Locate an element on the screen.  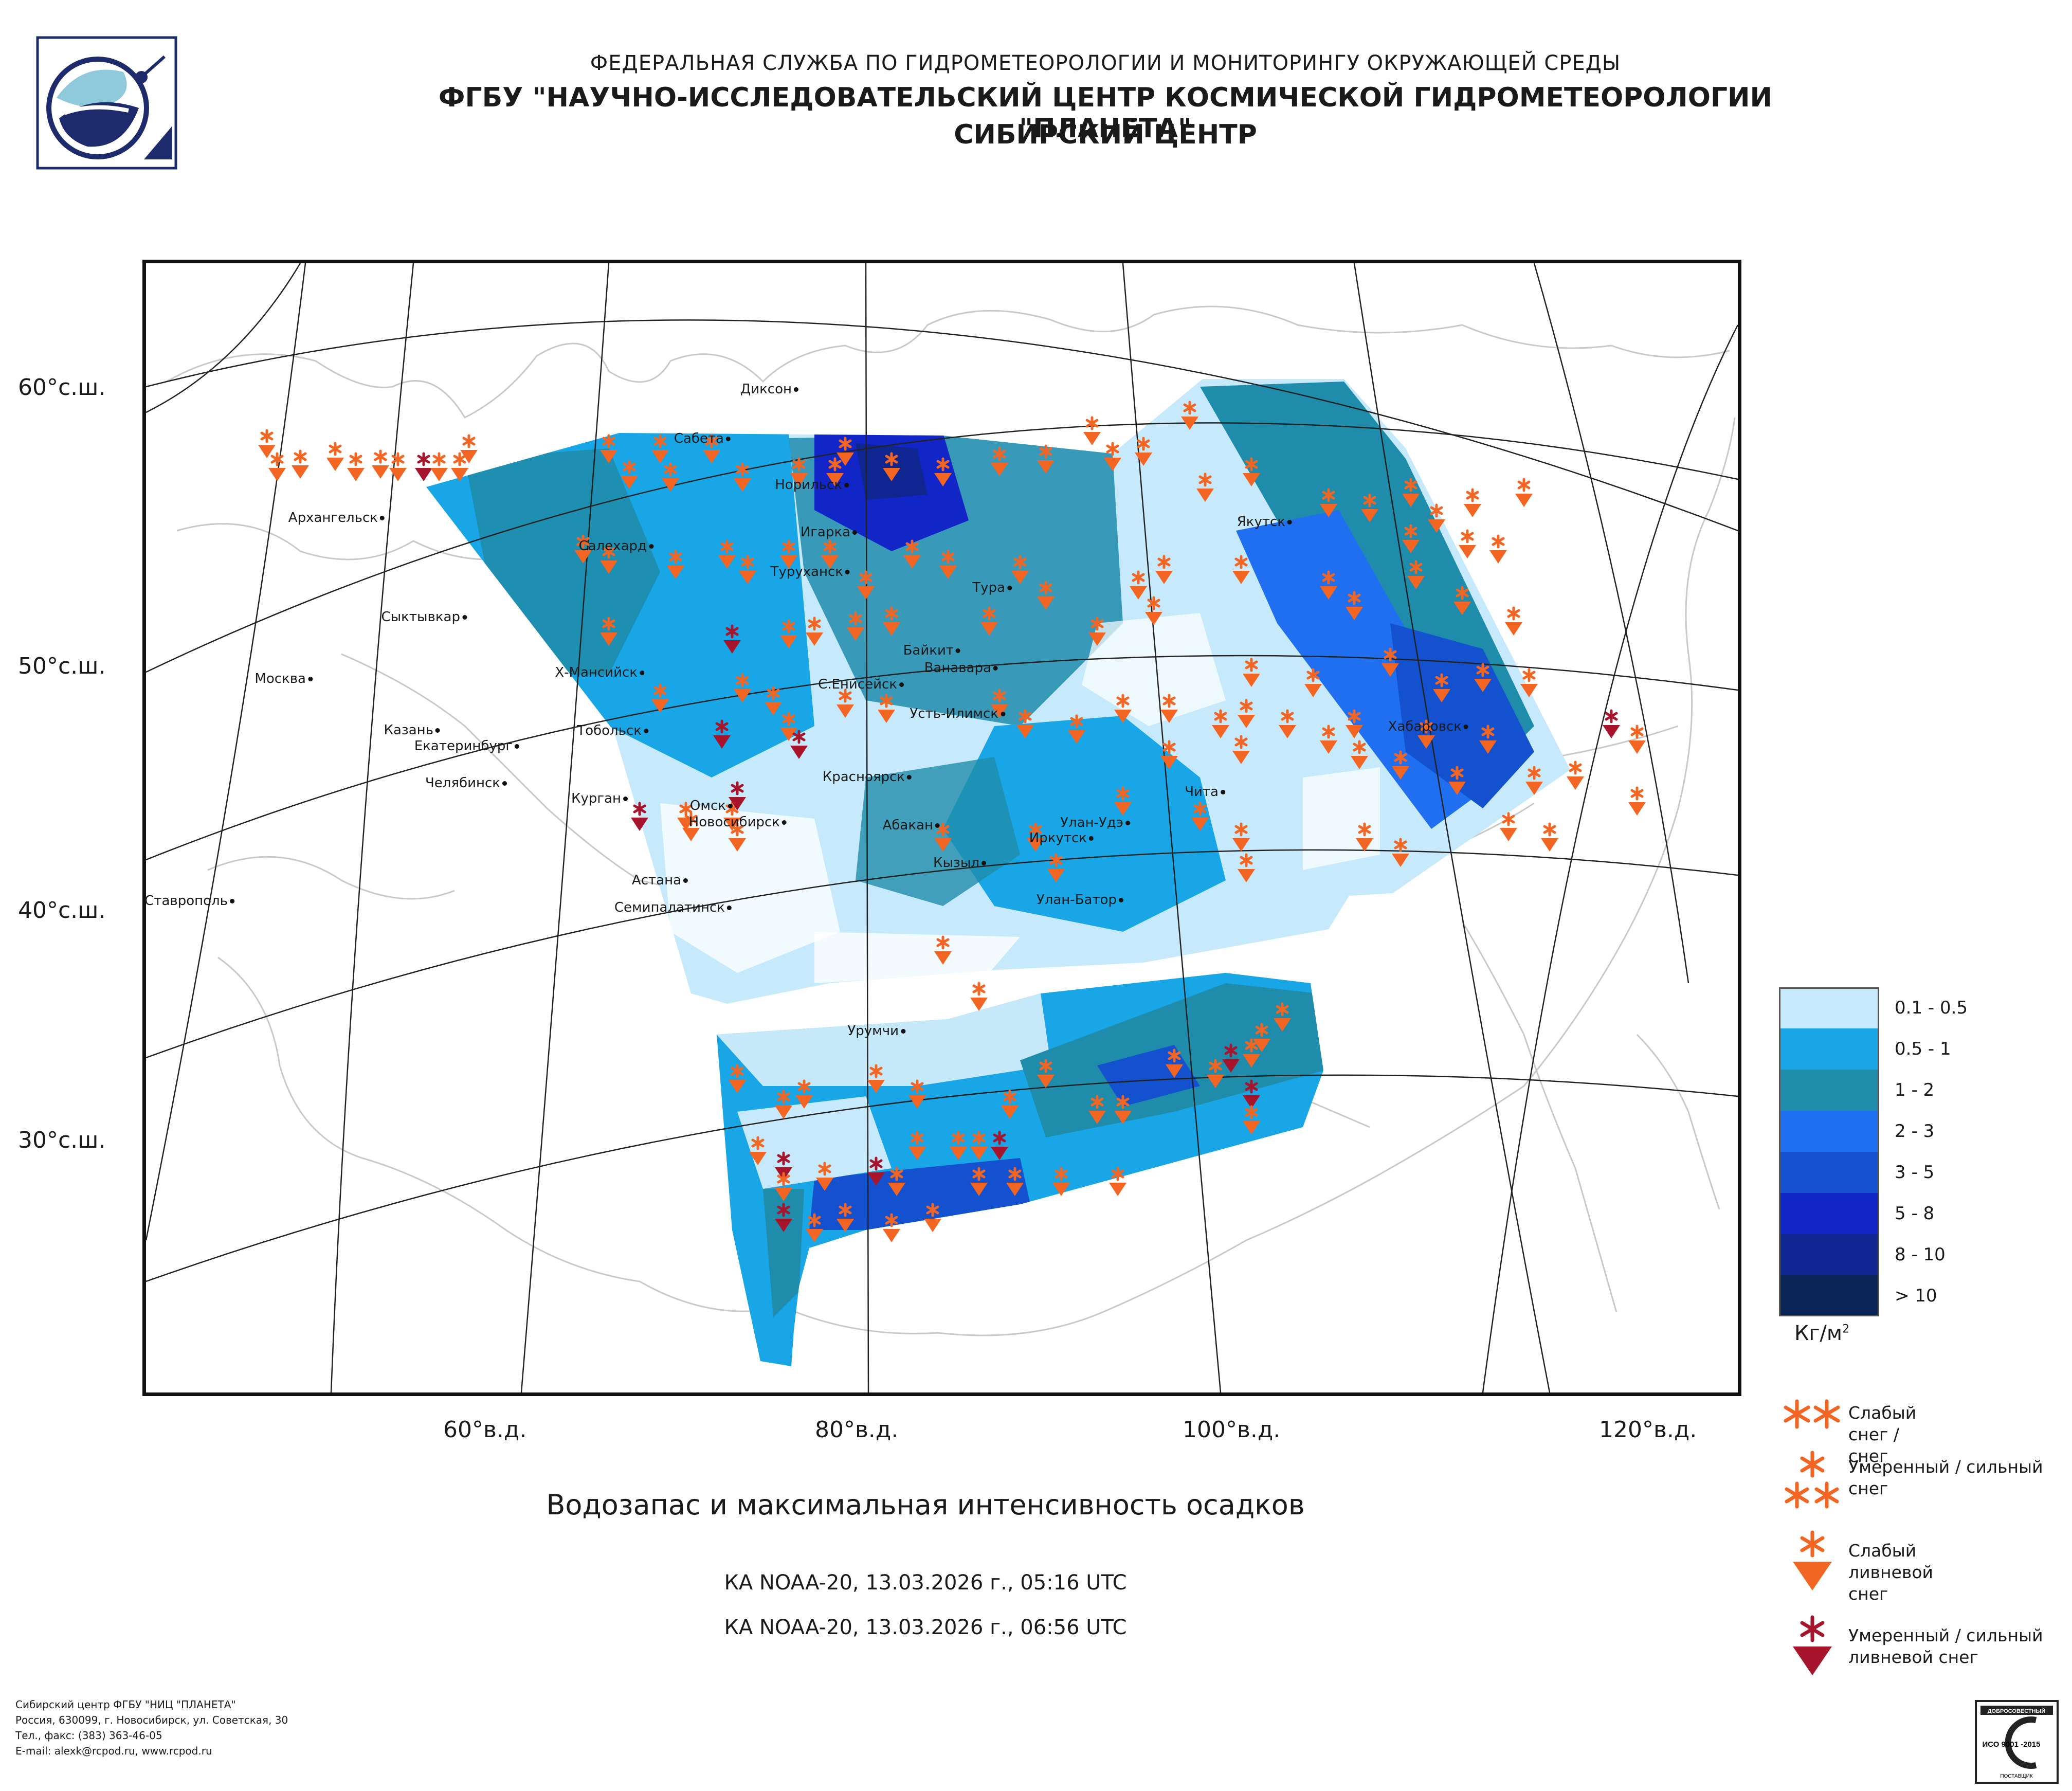
city-label: Сыктывкар is located at coordinates (424, 617).